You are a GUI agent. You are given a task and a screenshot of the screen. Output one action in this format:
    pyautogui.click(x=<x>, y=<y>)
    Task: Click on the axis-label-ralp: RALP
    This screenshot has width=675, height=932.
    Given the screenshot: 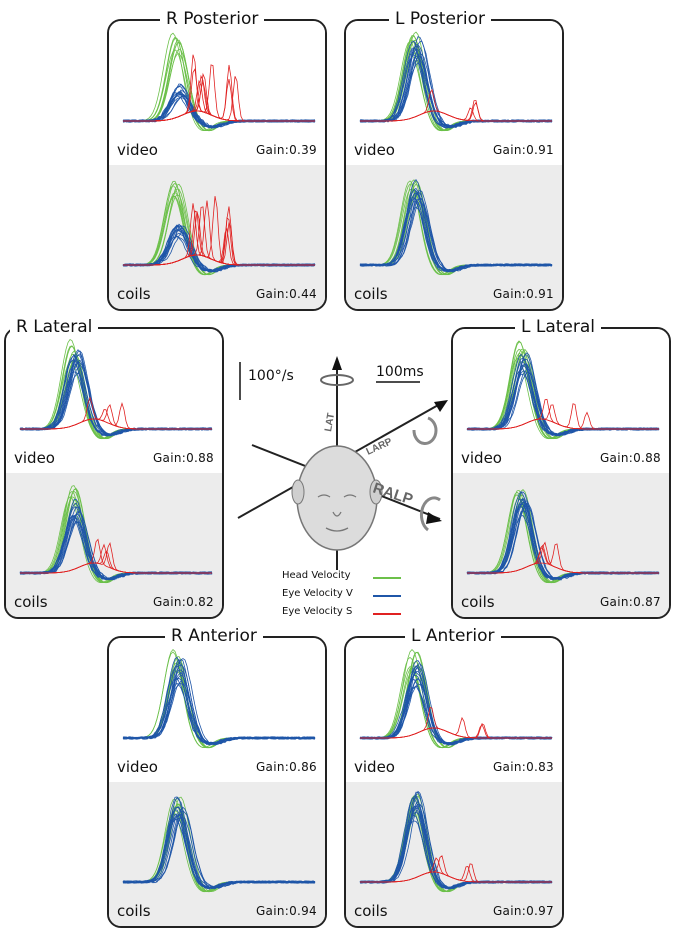 What is the action you would take?
    pyautogui.click(x=393, y=494)
    